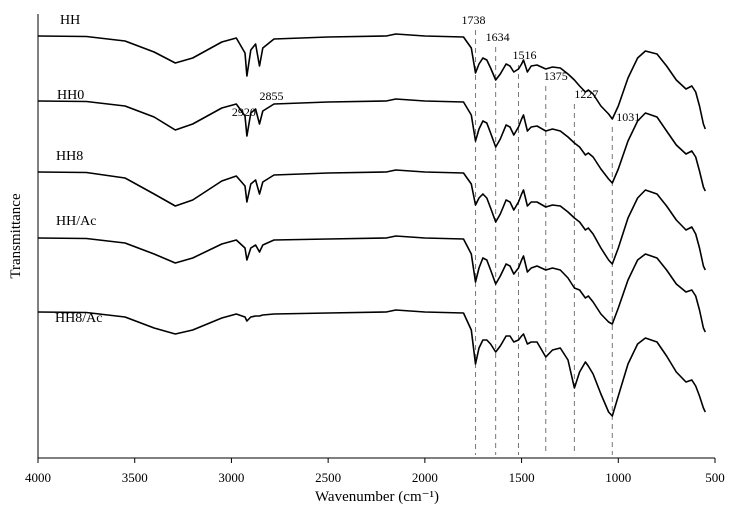 The height and width of the screenshot is (518, 737). I want to click on series-labels: HH HH0 HH8 HH/Ac HH8/Ac, so click(78, 169).